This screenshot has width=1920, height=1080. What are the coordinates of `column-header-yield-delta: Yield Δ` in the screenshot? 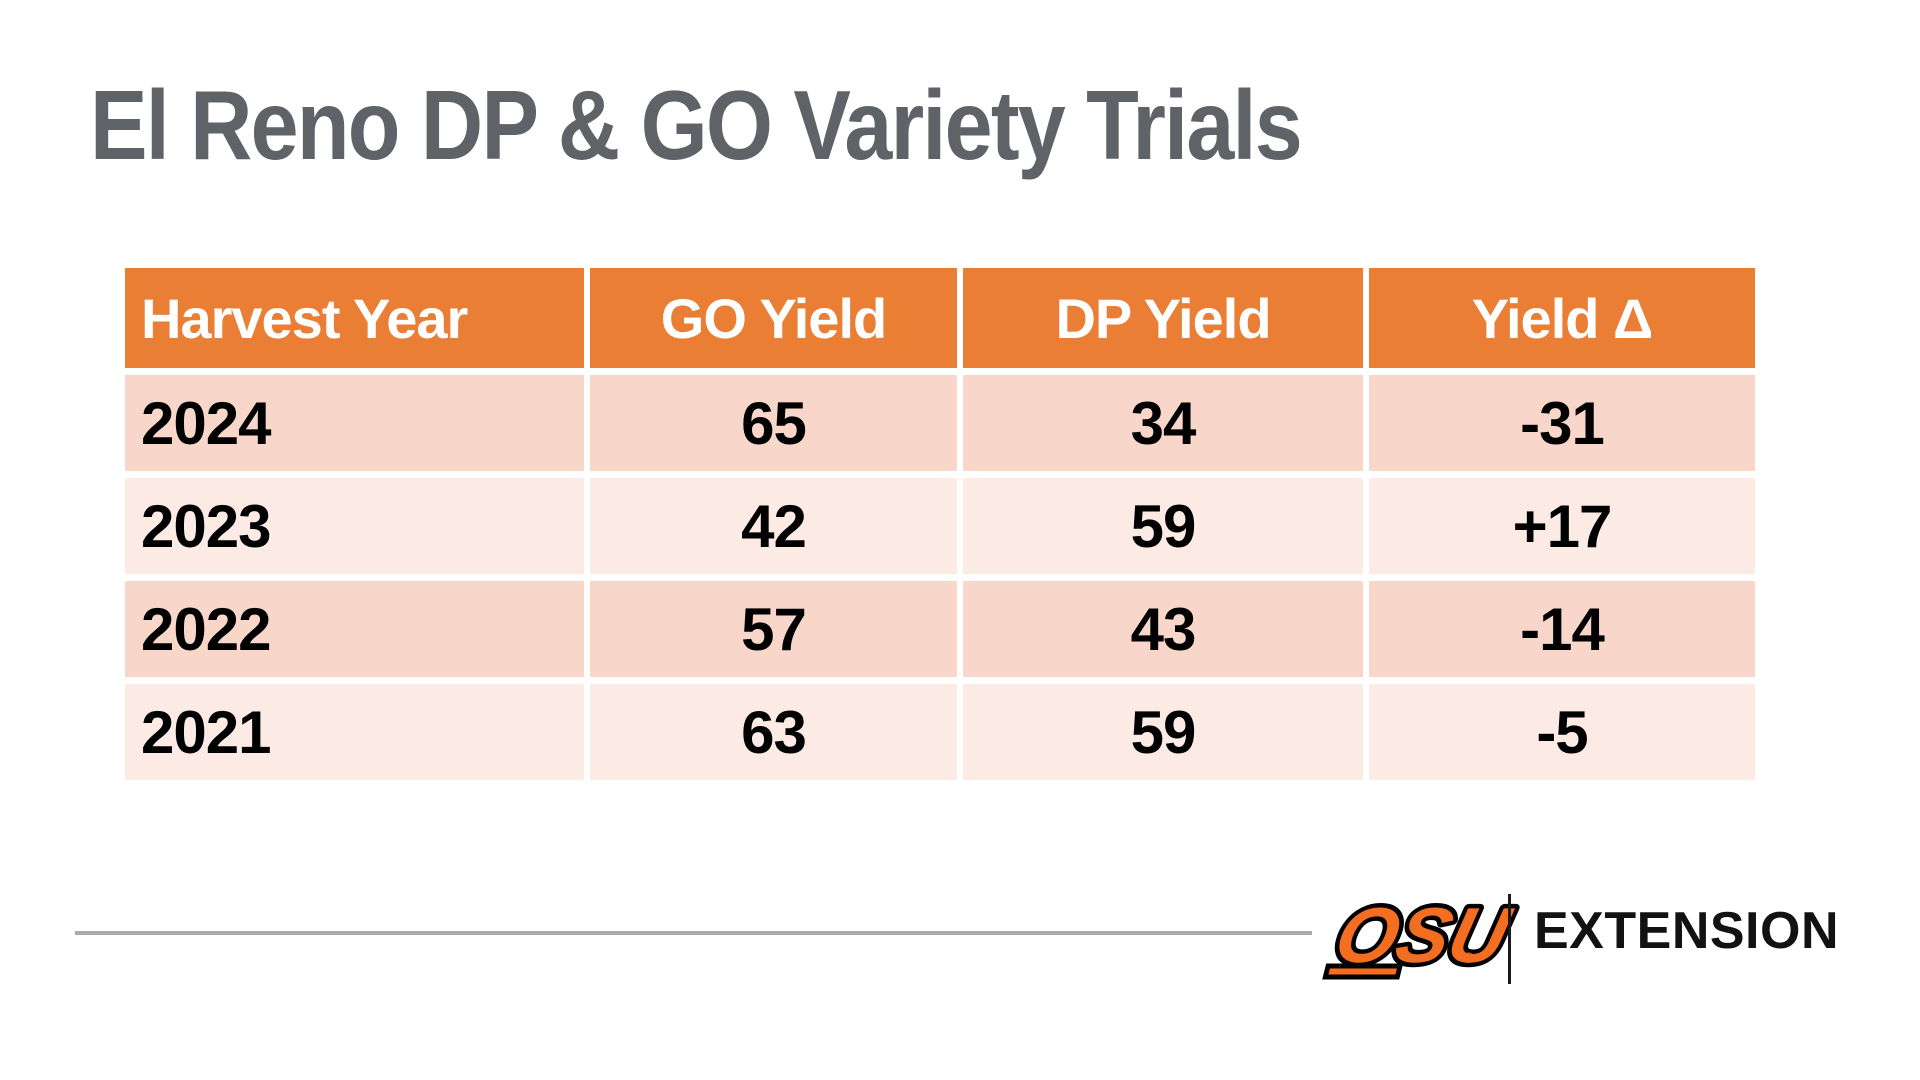 It's located at (1562, 318).